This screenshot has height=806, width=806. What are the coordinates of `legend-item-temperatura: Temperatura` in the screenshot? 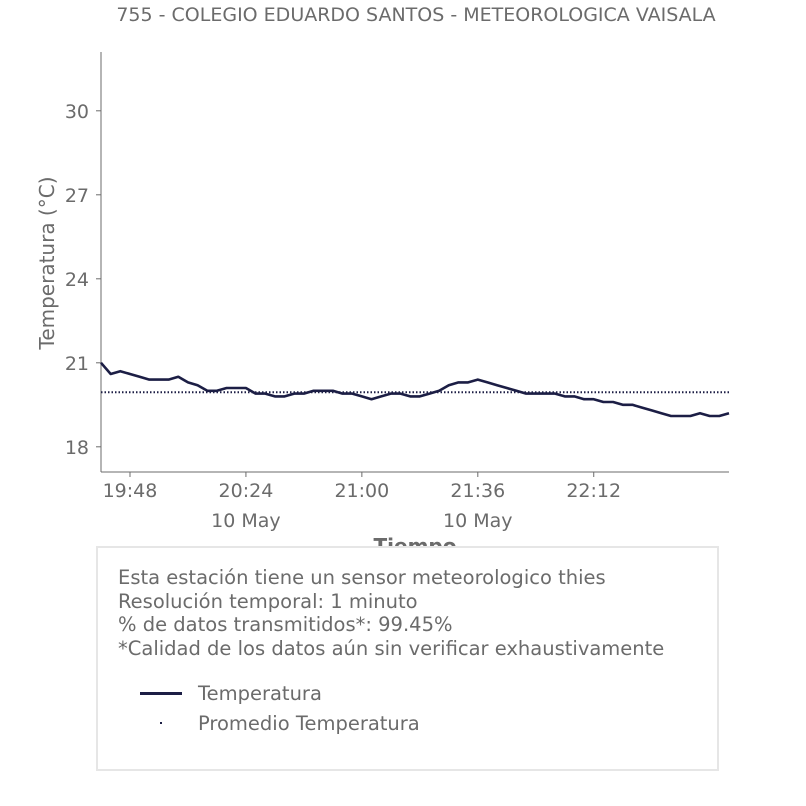 It's located at (230, 693).